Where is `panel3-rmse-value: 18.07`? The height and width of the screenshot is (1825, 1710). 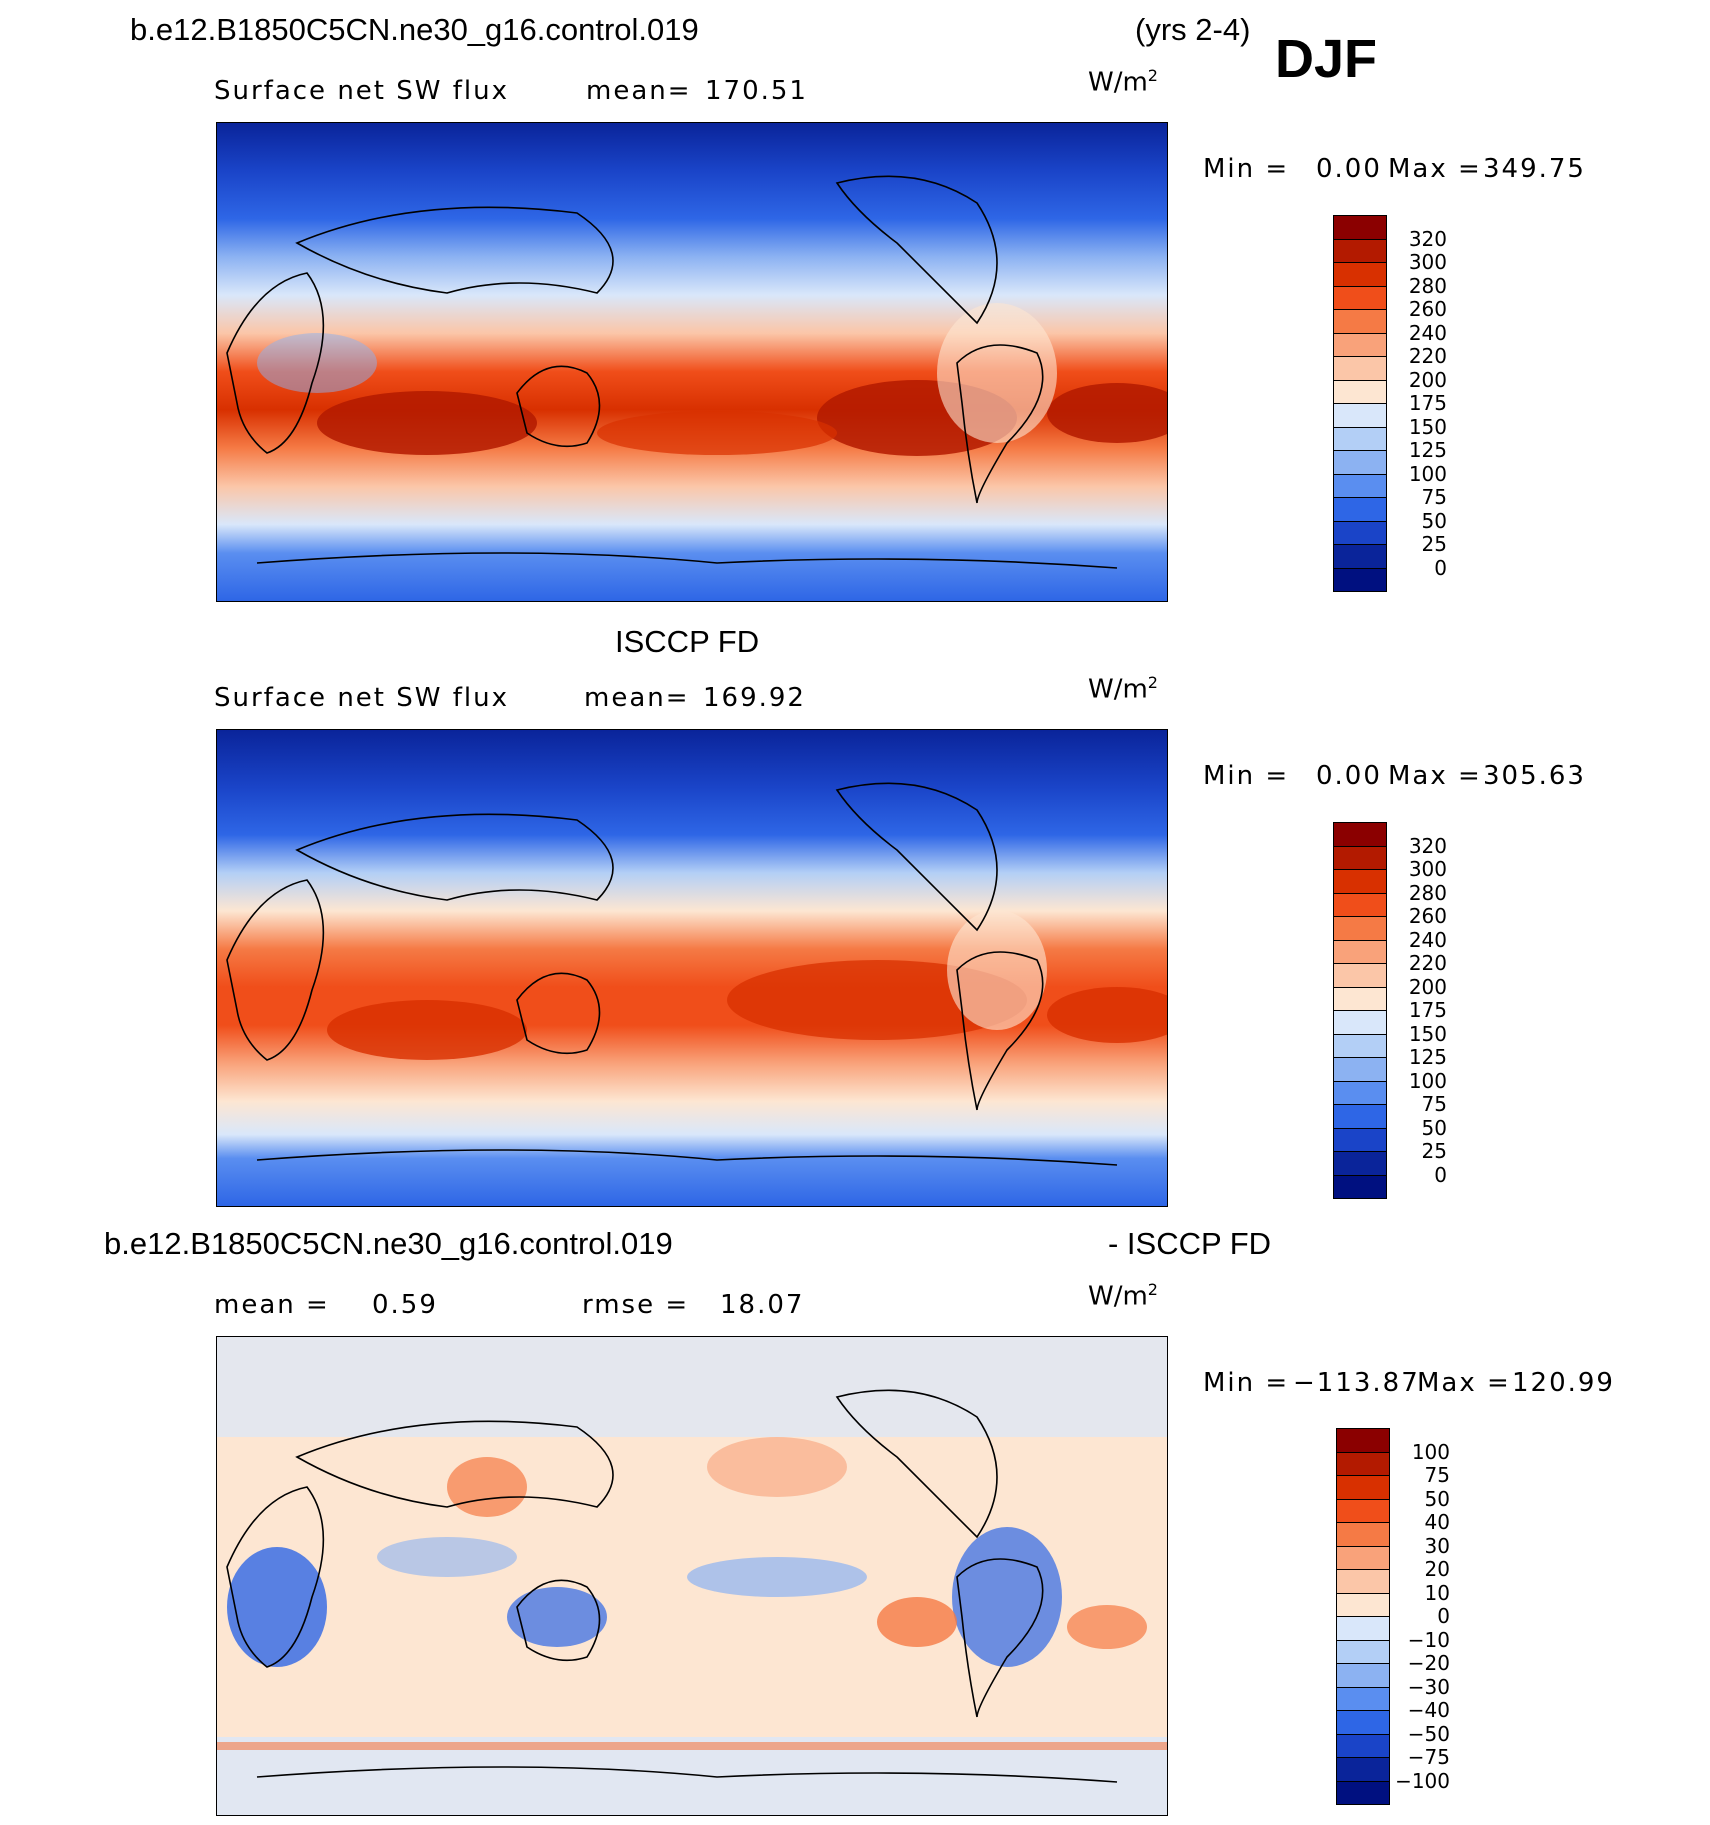
panel3-rmse-value: 18.07 is located at coordinates (762, 1305).